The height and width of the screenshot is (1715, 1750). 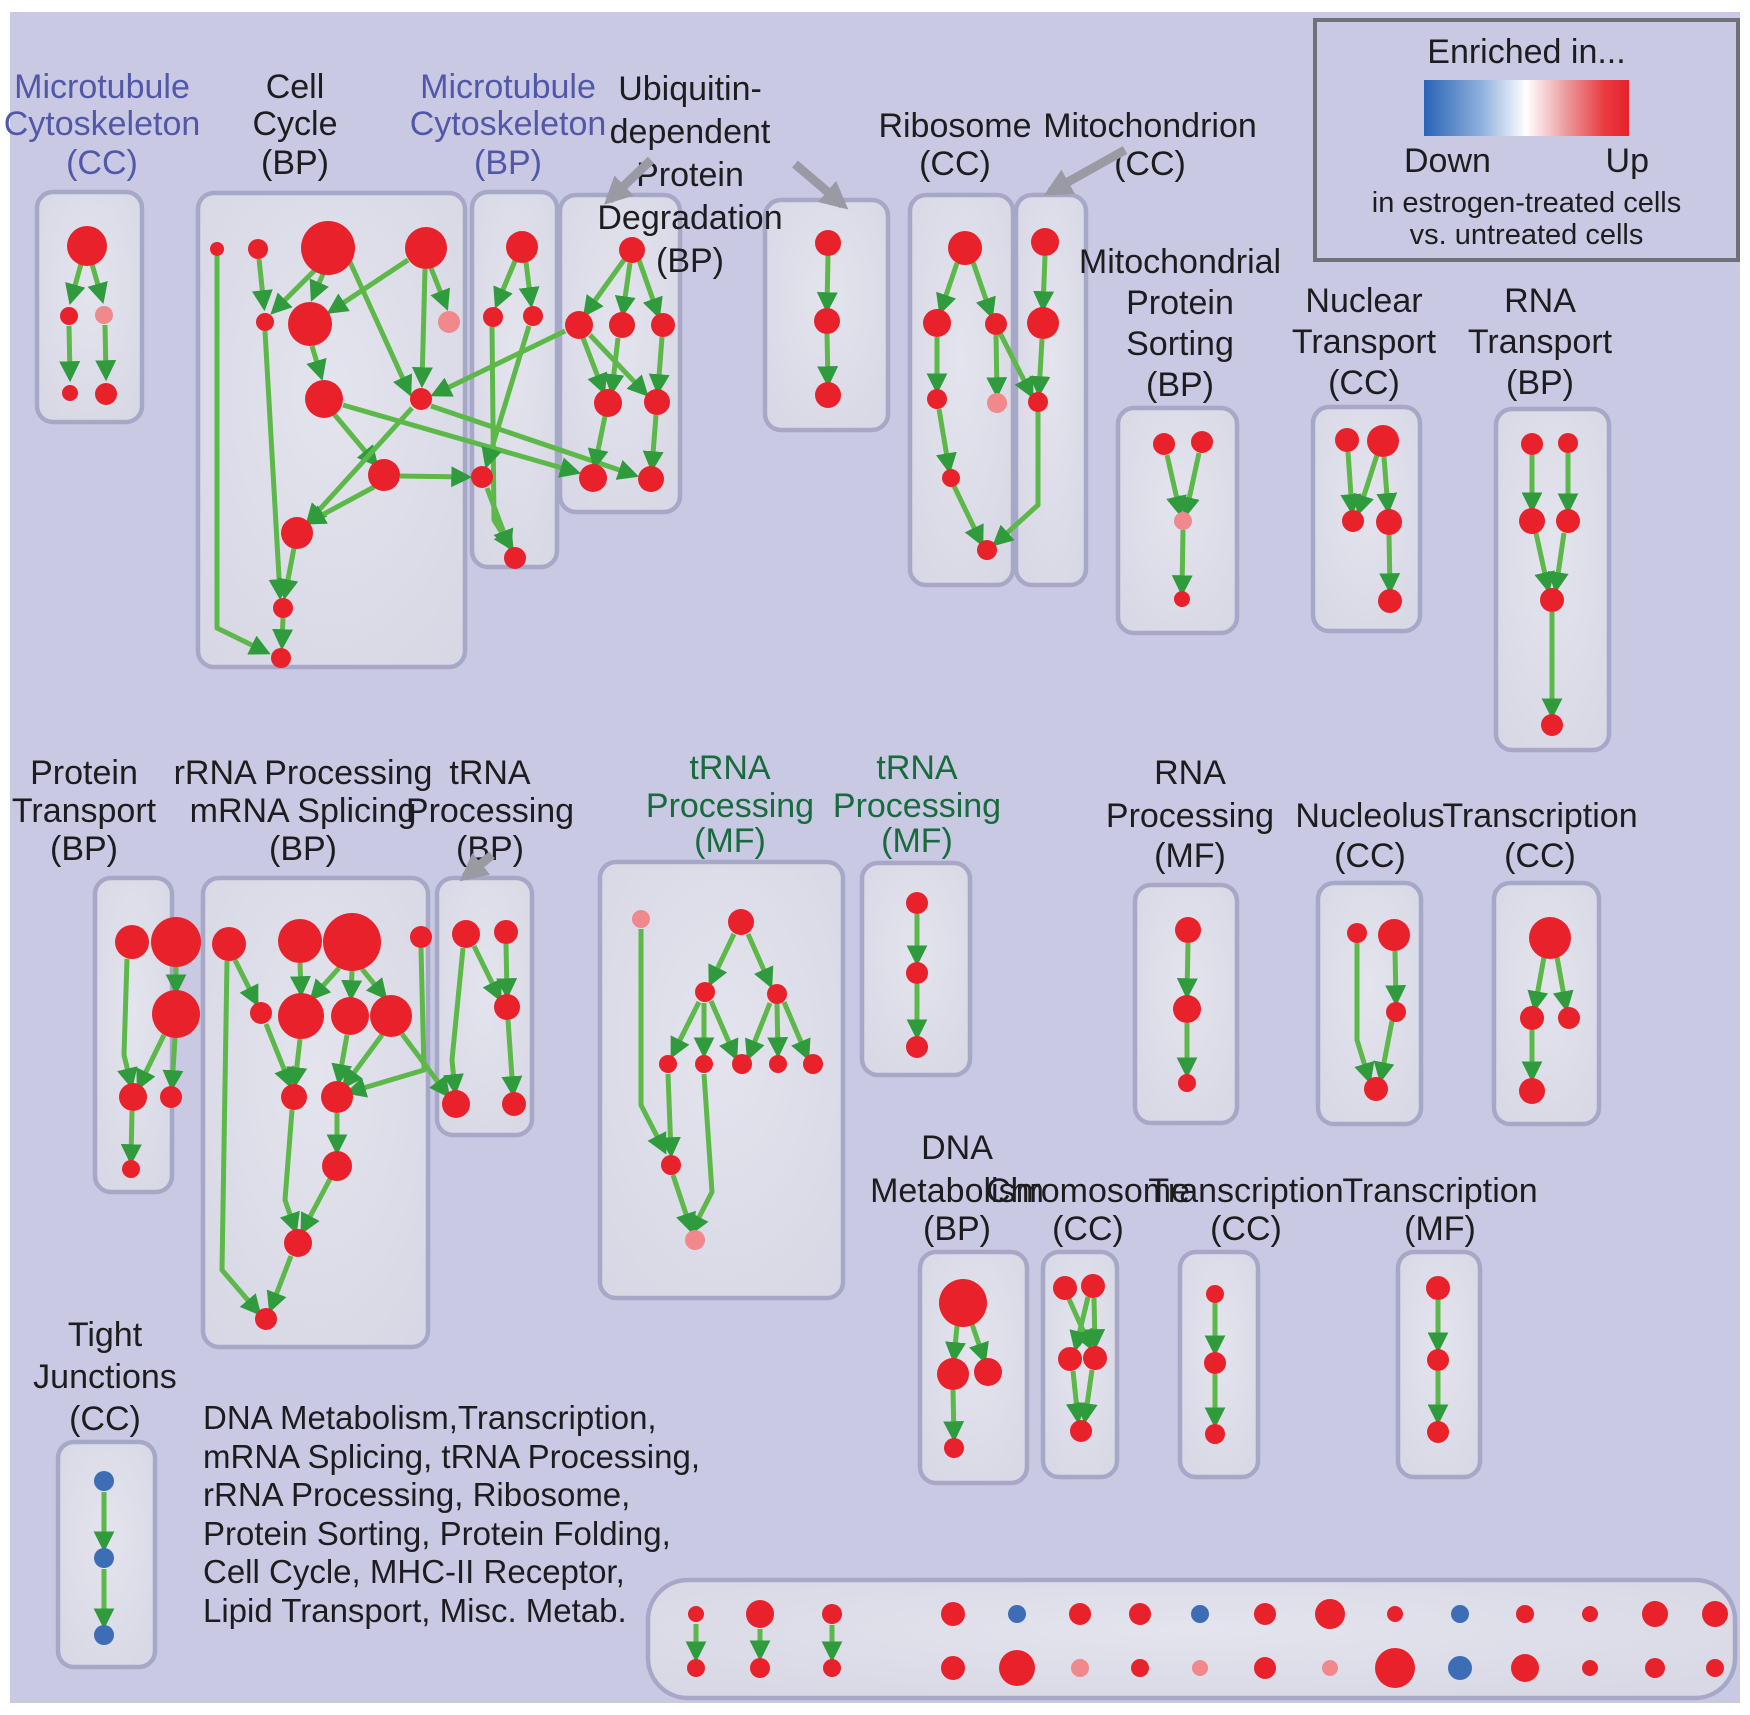 What do you see at coordinates (417, 1494) in the screenshot?
I see `note-line: rRNA Processing, Ribosome,` at bounding box center [417, 1494].